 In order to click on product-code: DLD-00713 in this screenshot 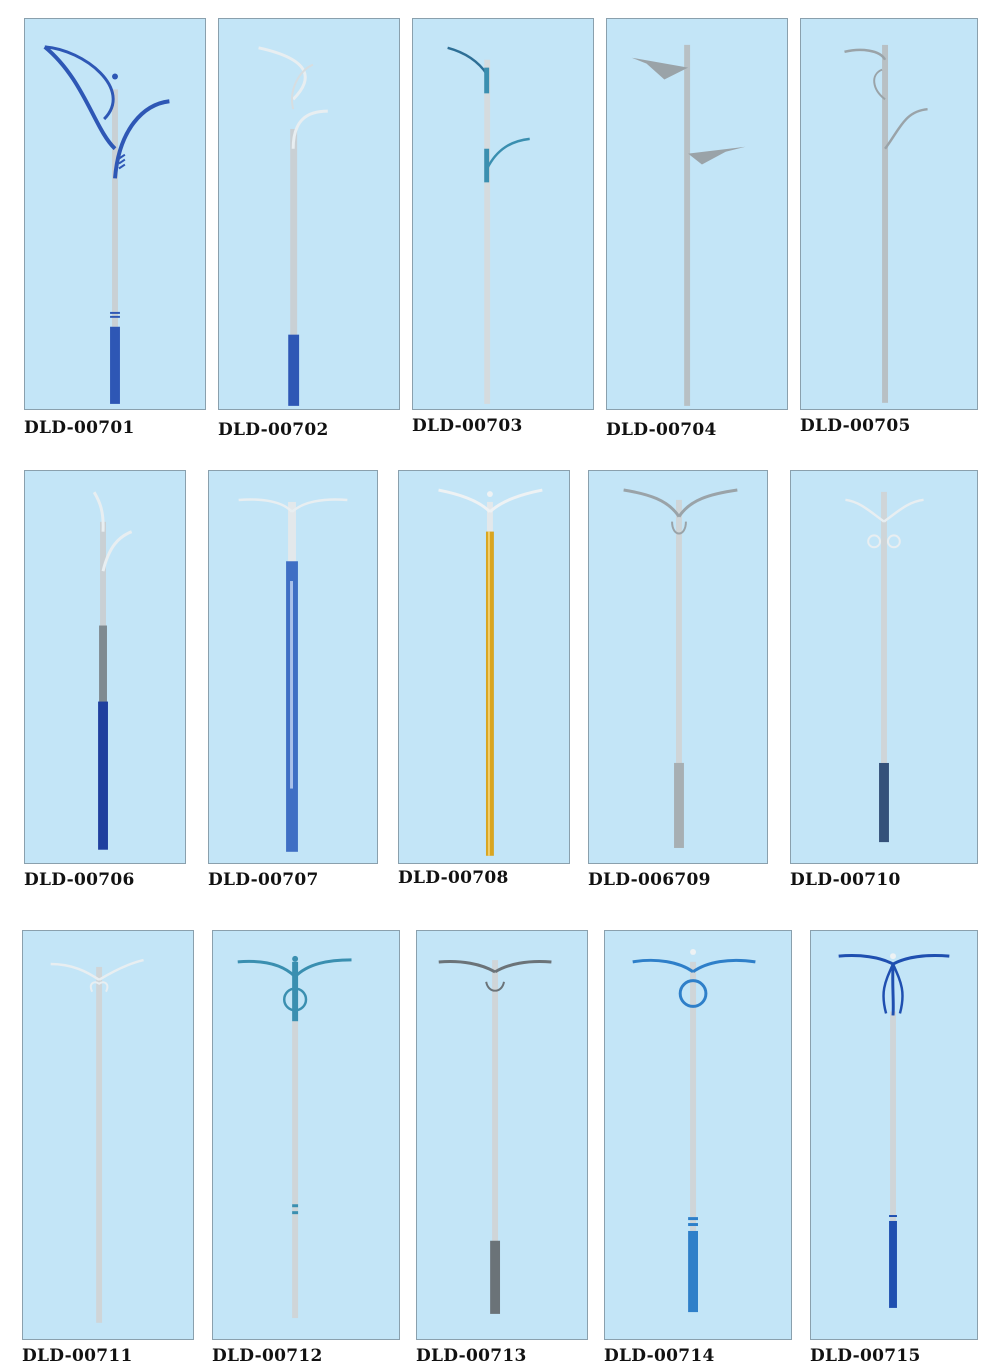, I will do `click(471, 1356)`.